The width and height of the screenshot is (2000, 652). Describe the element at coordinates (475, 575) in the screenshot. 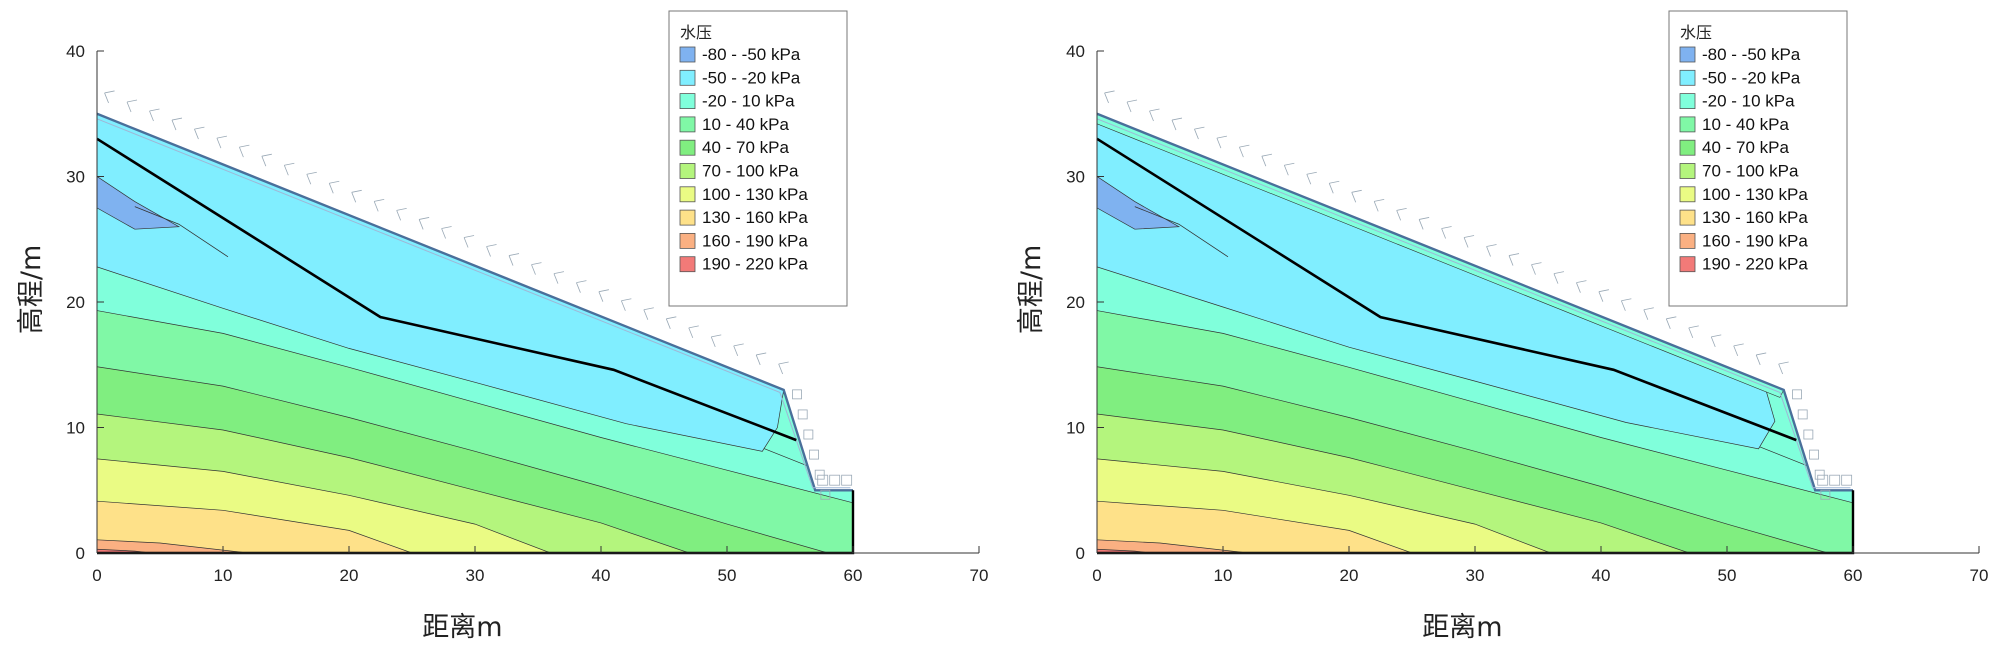

I see `x-tick-label: 30` at that location.